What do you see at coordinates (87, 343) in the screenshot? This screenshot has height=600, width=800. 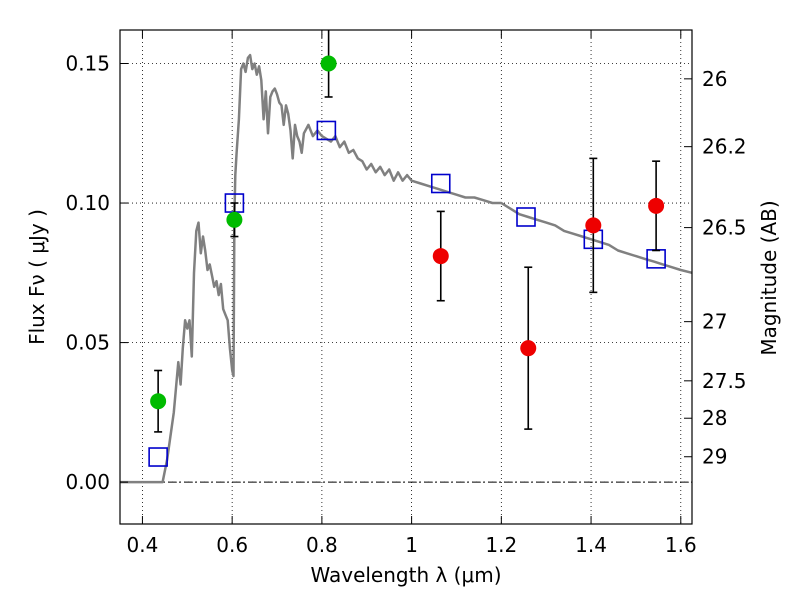 I see `y-tick-label: 0.05` at bounding box center [87, 343].